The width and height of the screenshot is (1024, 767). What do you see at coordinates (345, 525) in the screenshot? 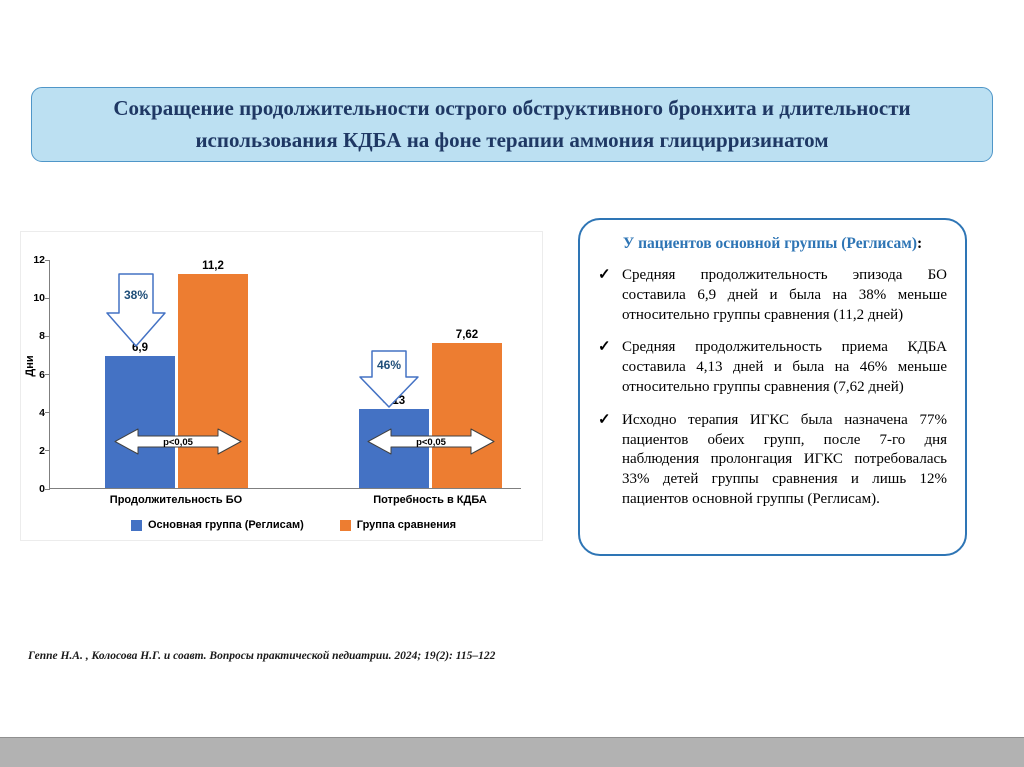
I see `legend-swatch-comparison` at bounding box center [345, 525].